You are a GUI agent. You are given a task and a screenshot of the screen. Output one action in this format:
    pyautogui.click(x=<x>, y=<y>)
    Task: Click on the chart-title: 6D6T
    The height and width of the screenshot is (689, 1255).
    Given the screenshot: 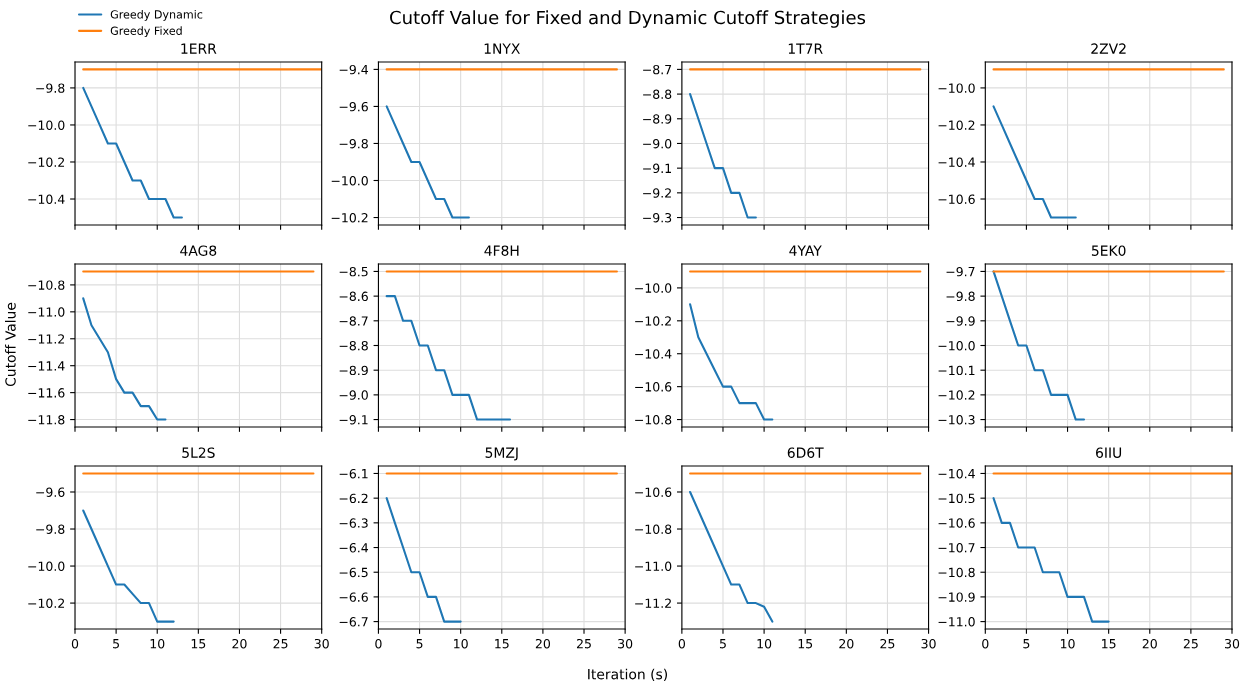 What is the action you would take?
    pyautogui.click(x=805, y=452)
    